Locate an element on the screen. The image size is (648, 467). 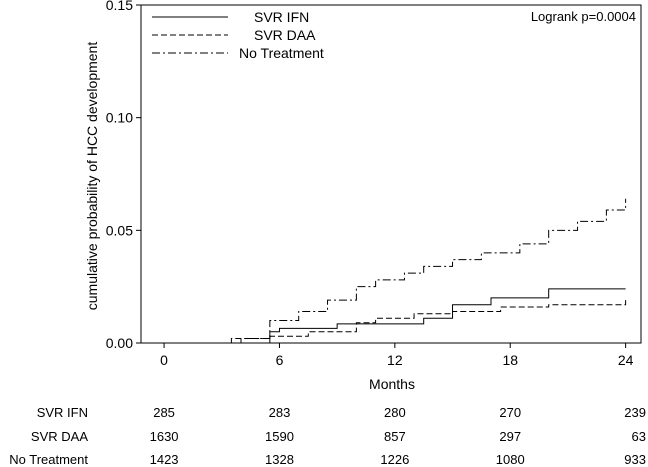
x-tick-label: 12 is located at coordinates (395, 360).